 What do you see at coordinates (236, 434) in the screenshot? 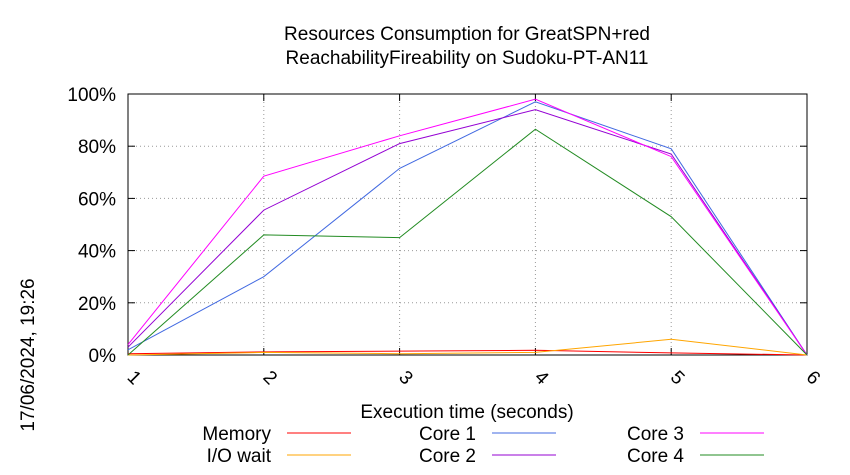
I see `legend-label-memory: Memory` at bounding box center [236, 434].